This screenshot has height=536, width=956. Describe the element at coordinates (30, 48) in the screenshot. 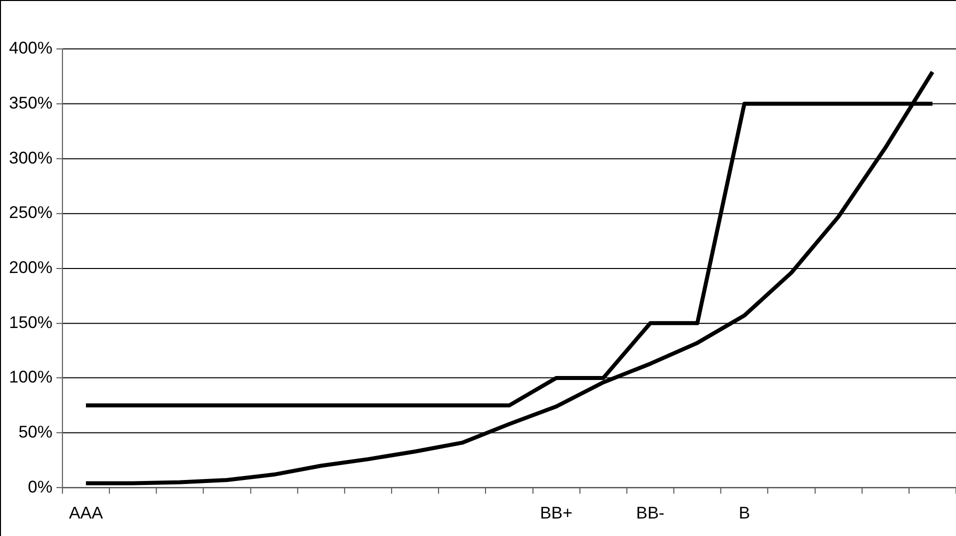

I see `y-tick-label: 400%` at that location.